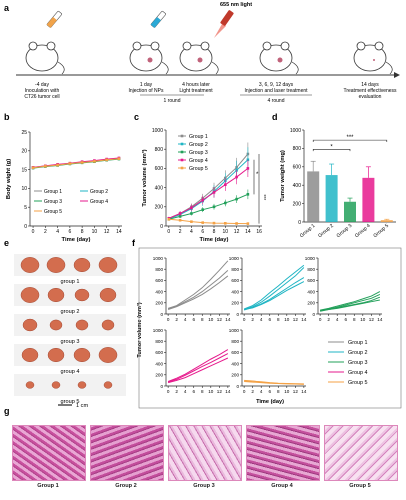 This screenshot has height=500, width=406. Describe the element at coordinates (220, 391) in the screenshot. I see `x-tick-label: 12` at that location.